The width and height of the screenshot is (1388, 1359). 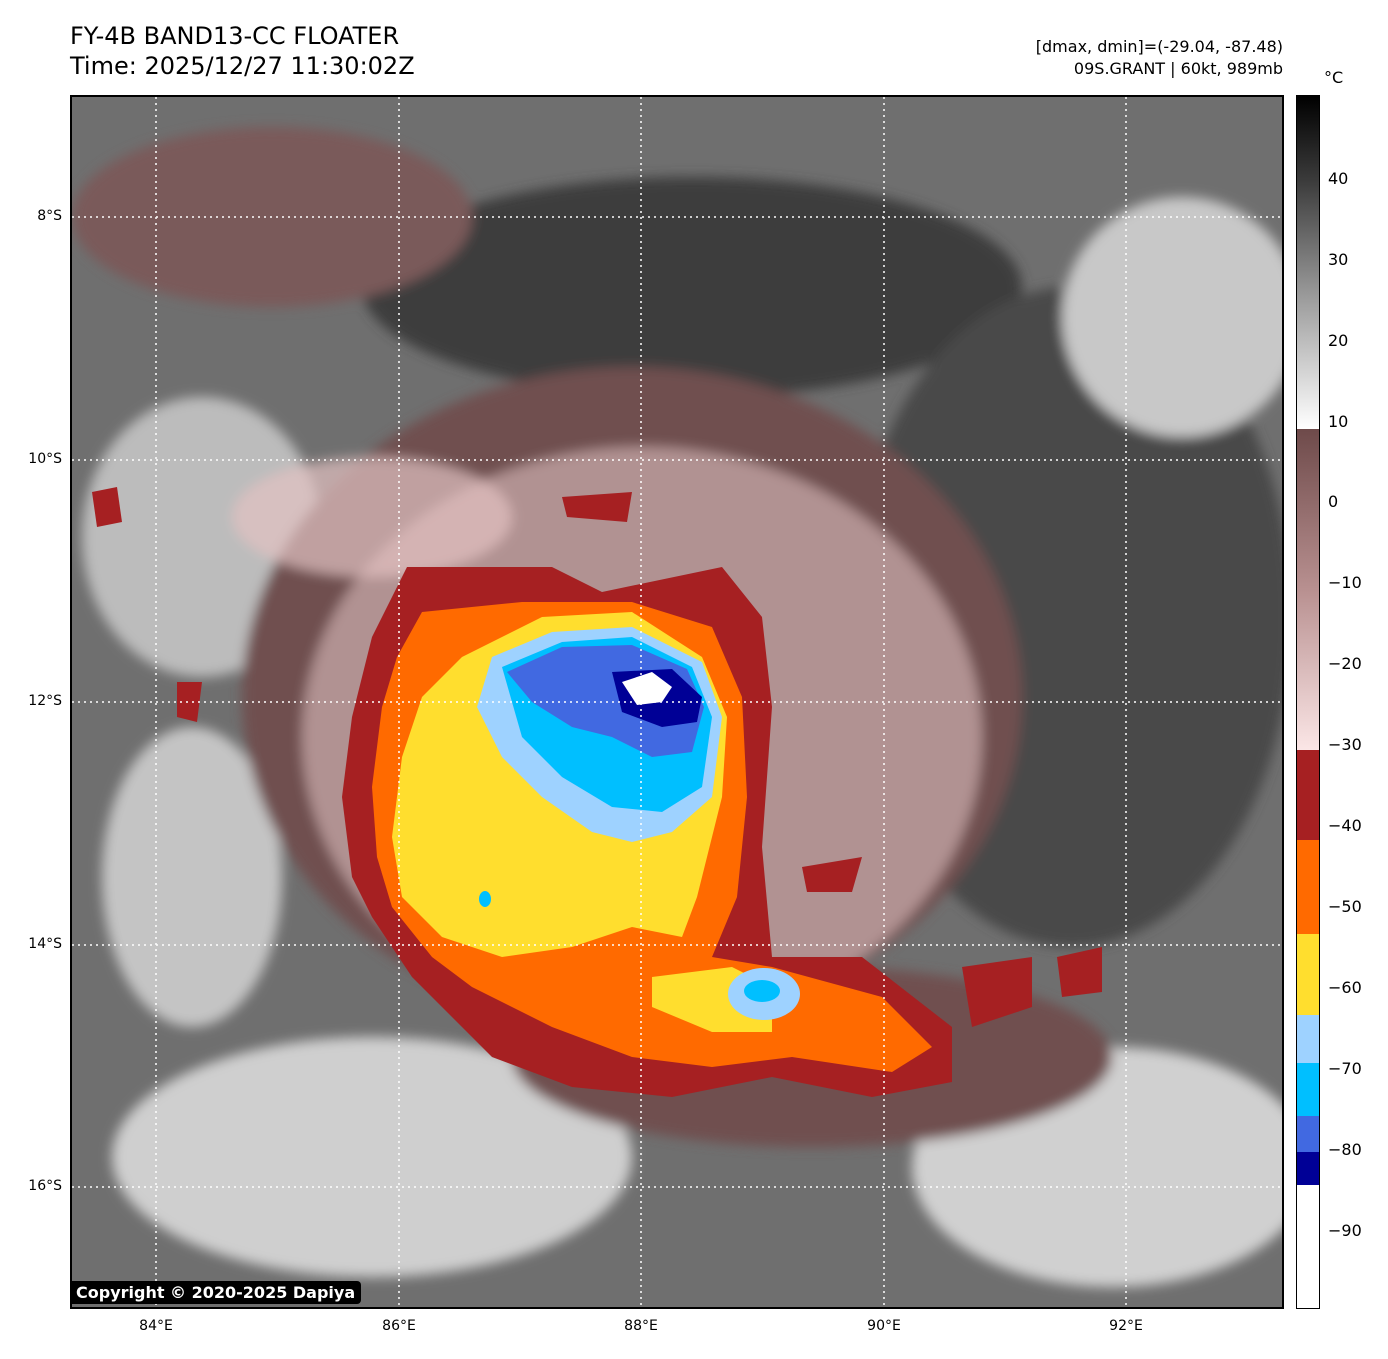 What do you see at coordinates (1338, 259) in the screenshot?
I see `colorbar-tick: 30` at bounding box center [1338, 259].